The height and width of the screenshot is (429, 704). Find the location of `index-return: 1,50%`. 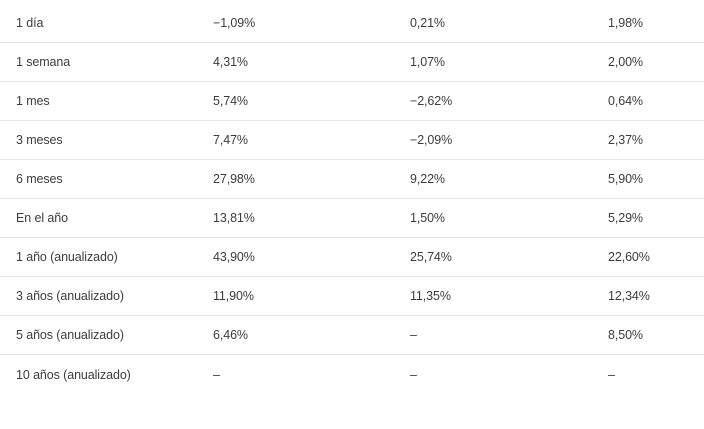

index-return: 1,50% is located at coordinates (427, 218).